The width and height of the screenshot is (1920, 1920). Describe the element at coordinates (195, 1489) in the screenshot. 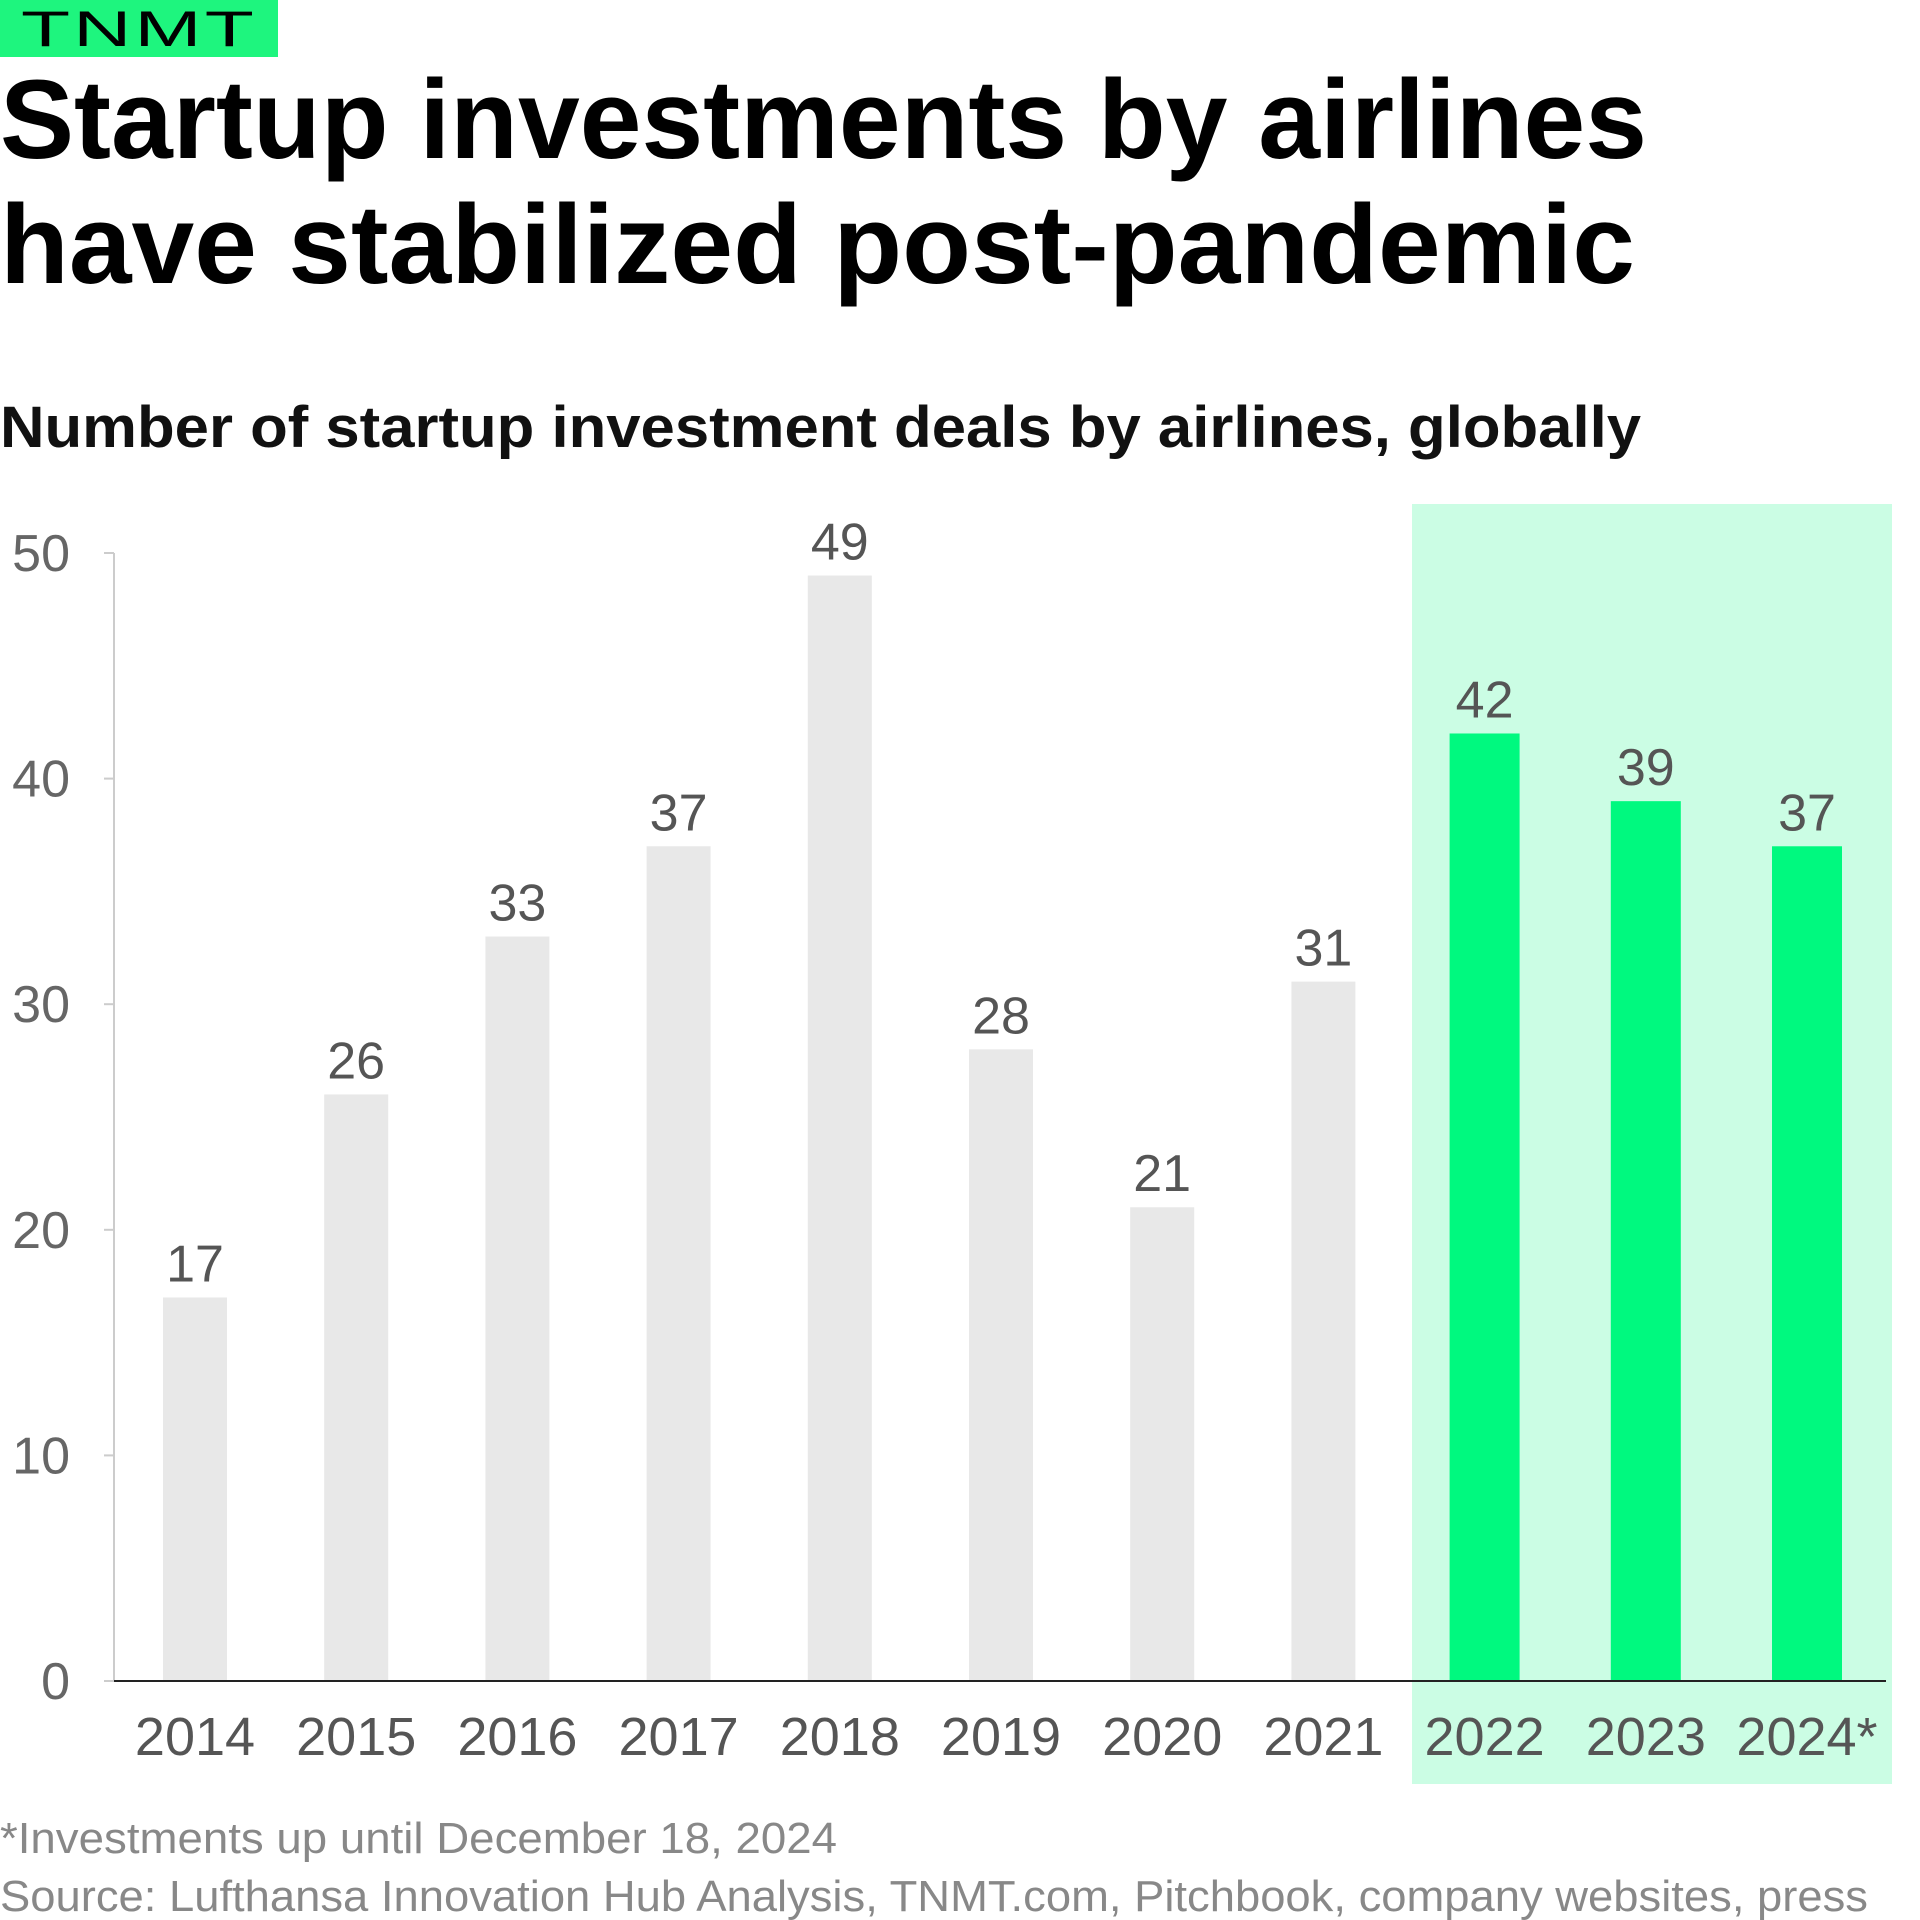

I see `bar-2014` at that location.